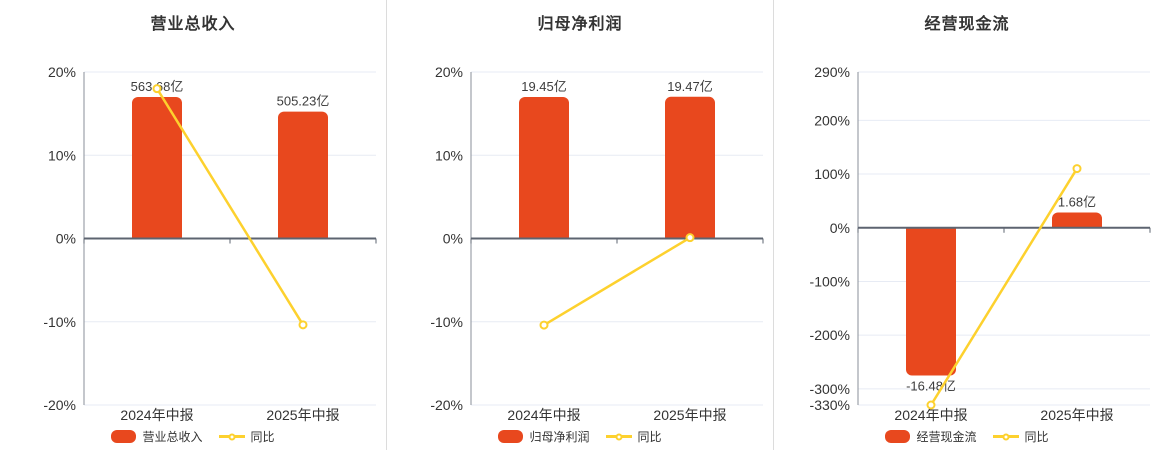  I want to click on bar-value-label: -16.48亿, so click(931, 385).